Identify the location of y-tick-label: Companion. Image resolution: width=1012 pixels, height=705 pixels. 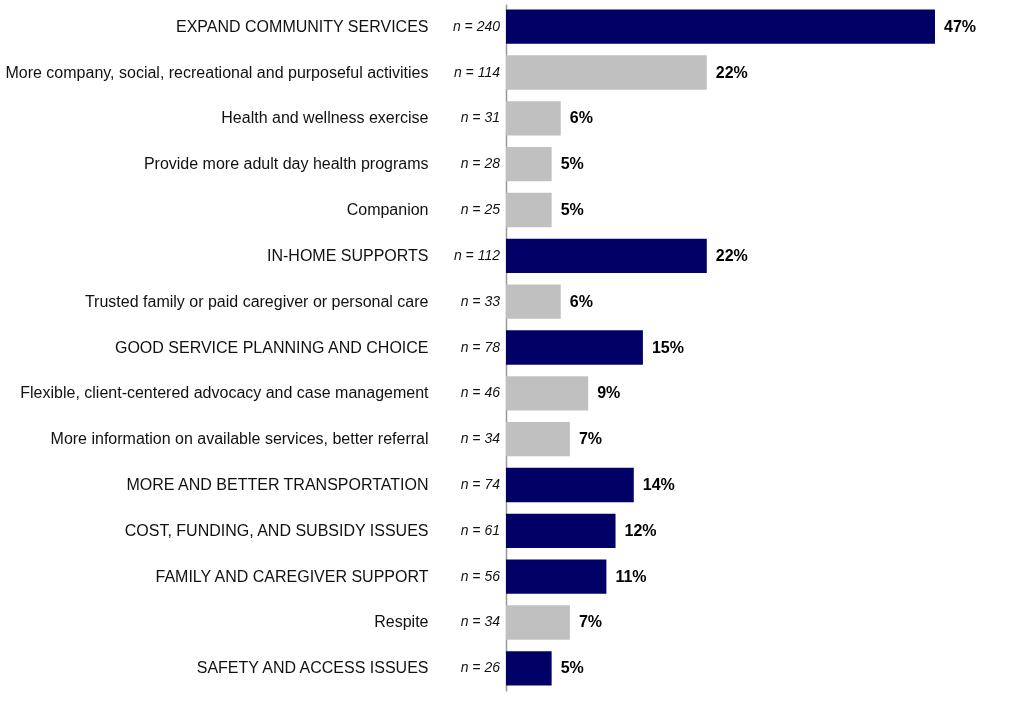
(387, 210).